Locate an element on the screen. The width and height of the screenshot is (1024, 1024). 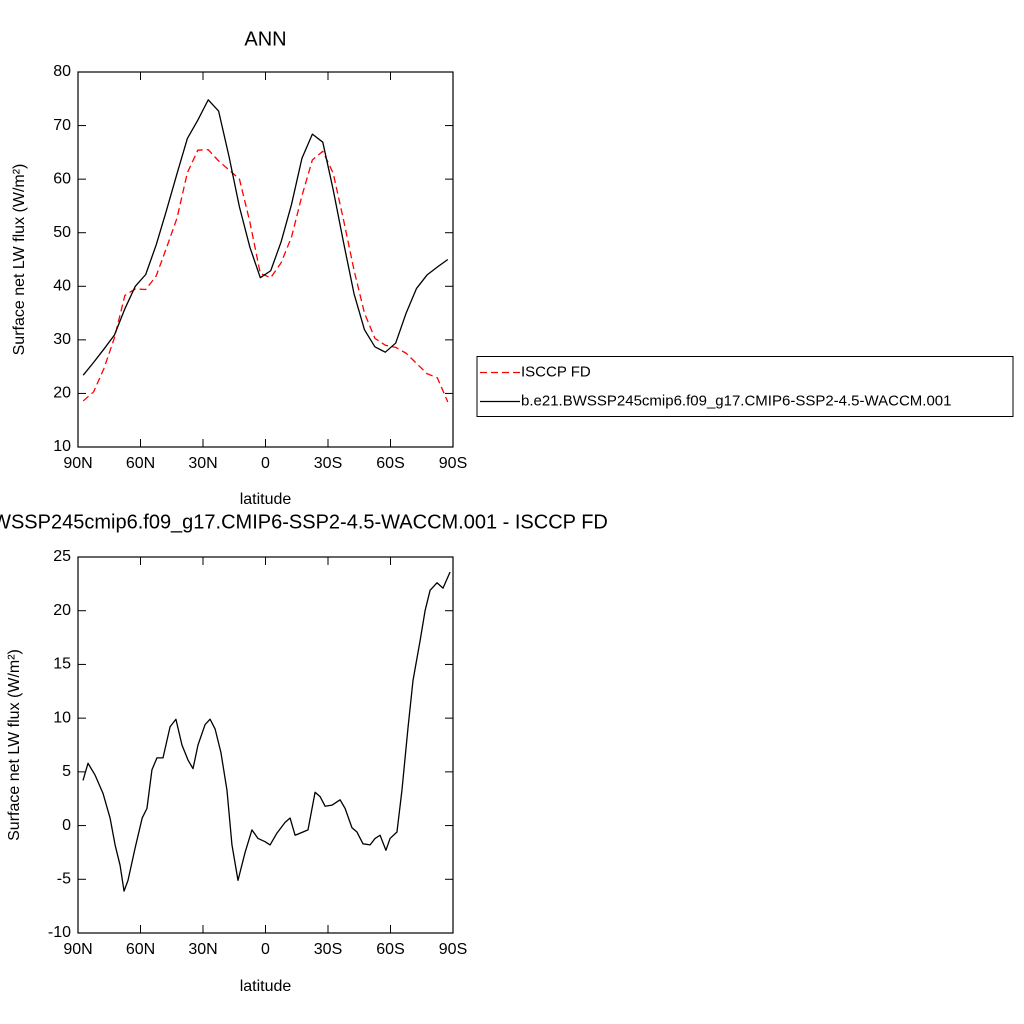
chart-title: ANN is located at coordinates (265, 39).